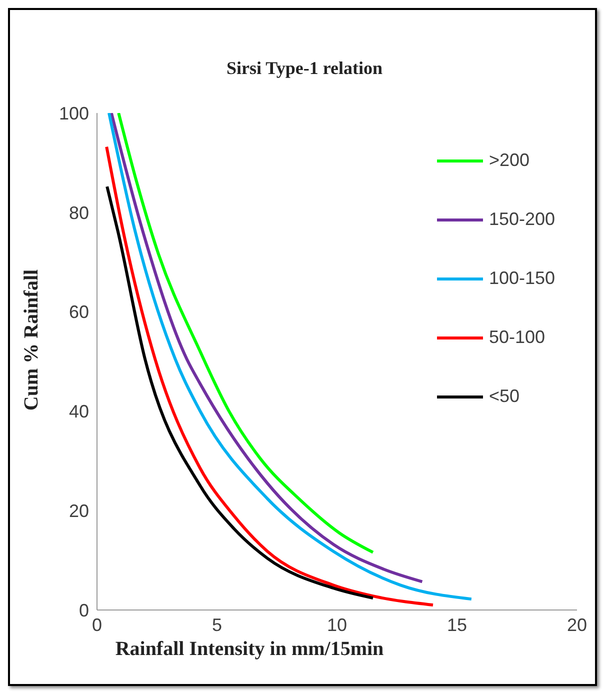 This screenshot has height=694, width=605. I want to click on y-tick-label: 0, so click(83, 610).